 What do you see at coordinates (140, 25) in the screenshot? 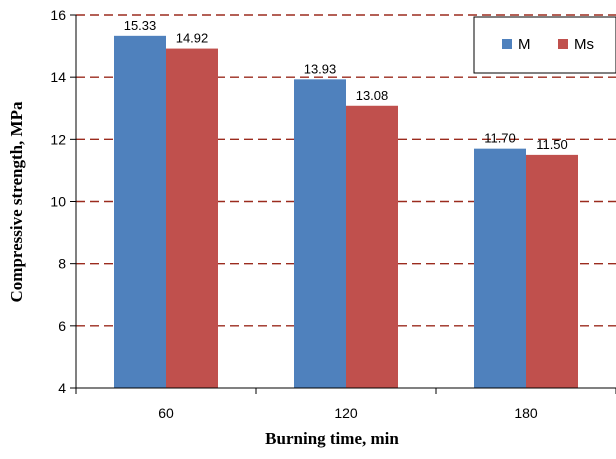
I see `data-label-m-60: 15.33` at bounding box center [140, 25].